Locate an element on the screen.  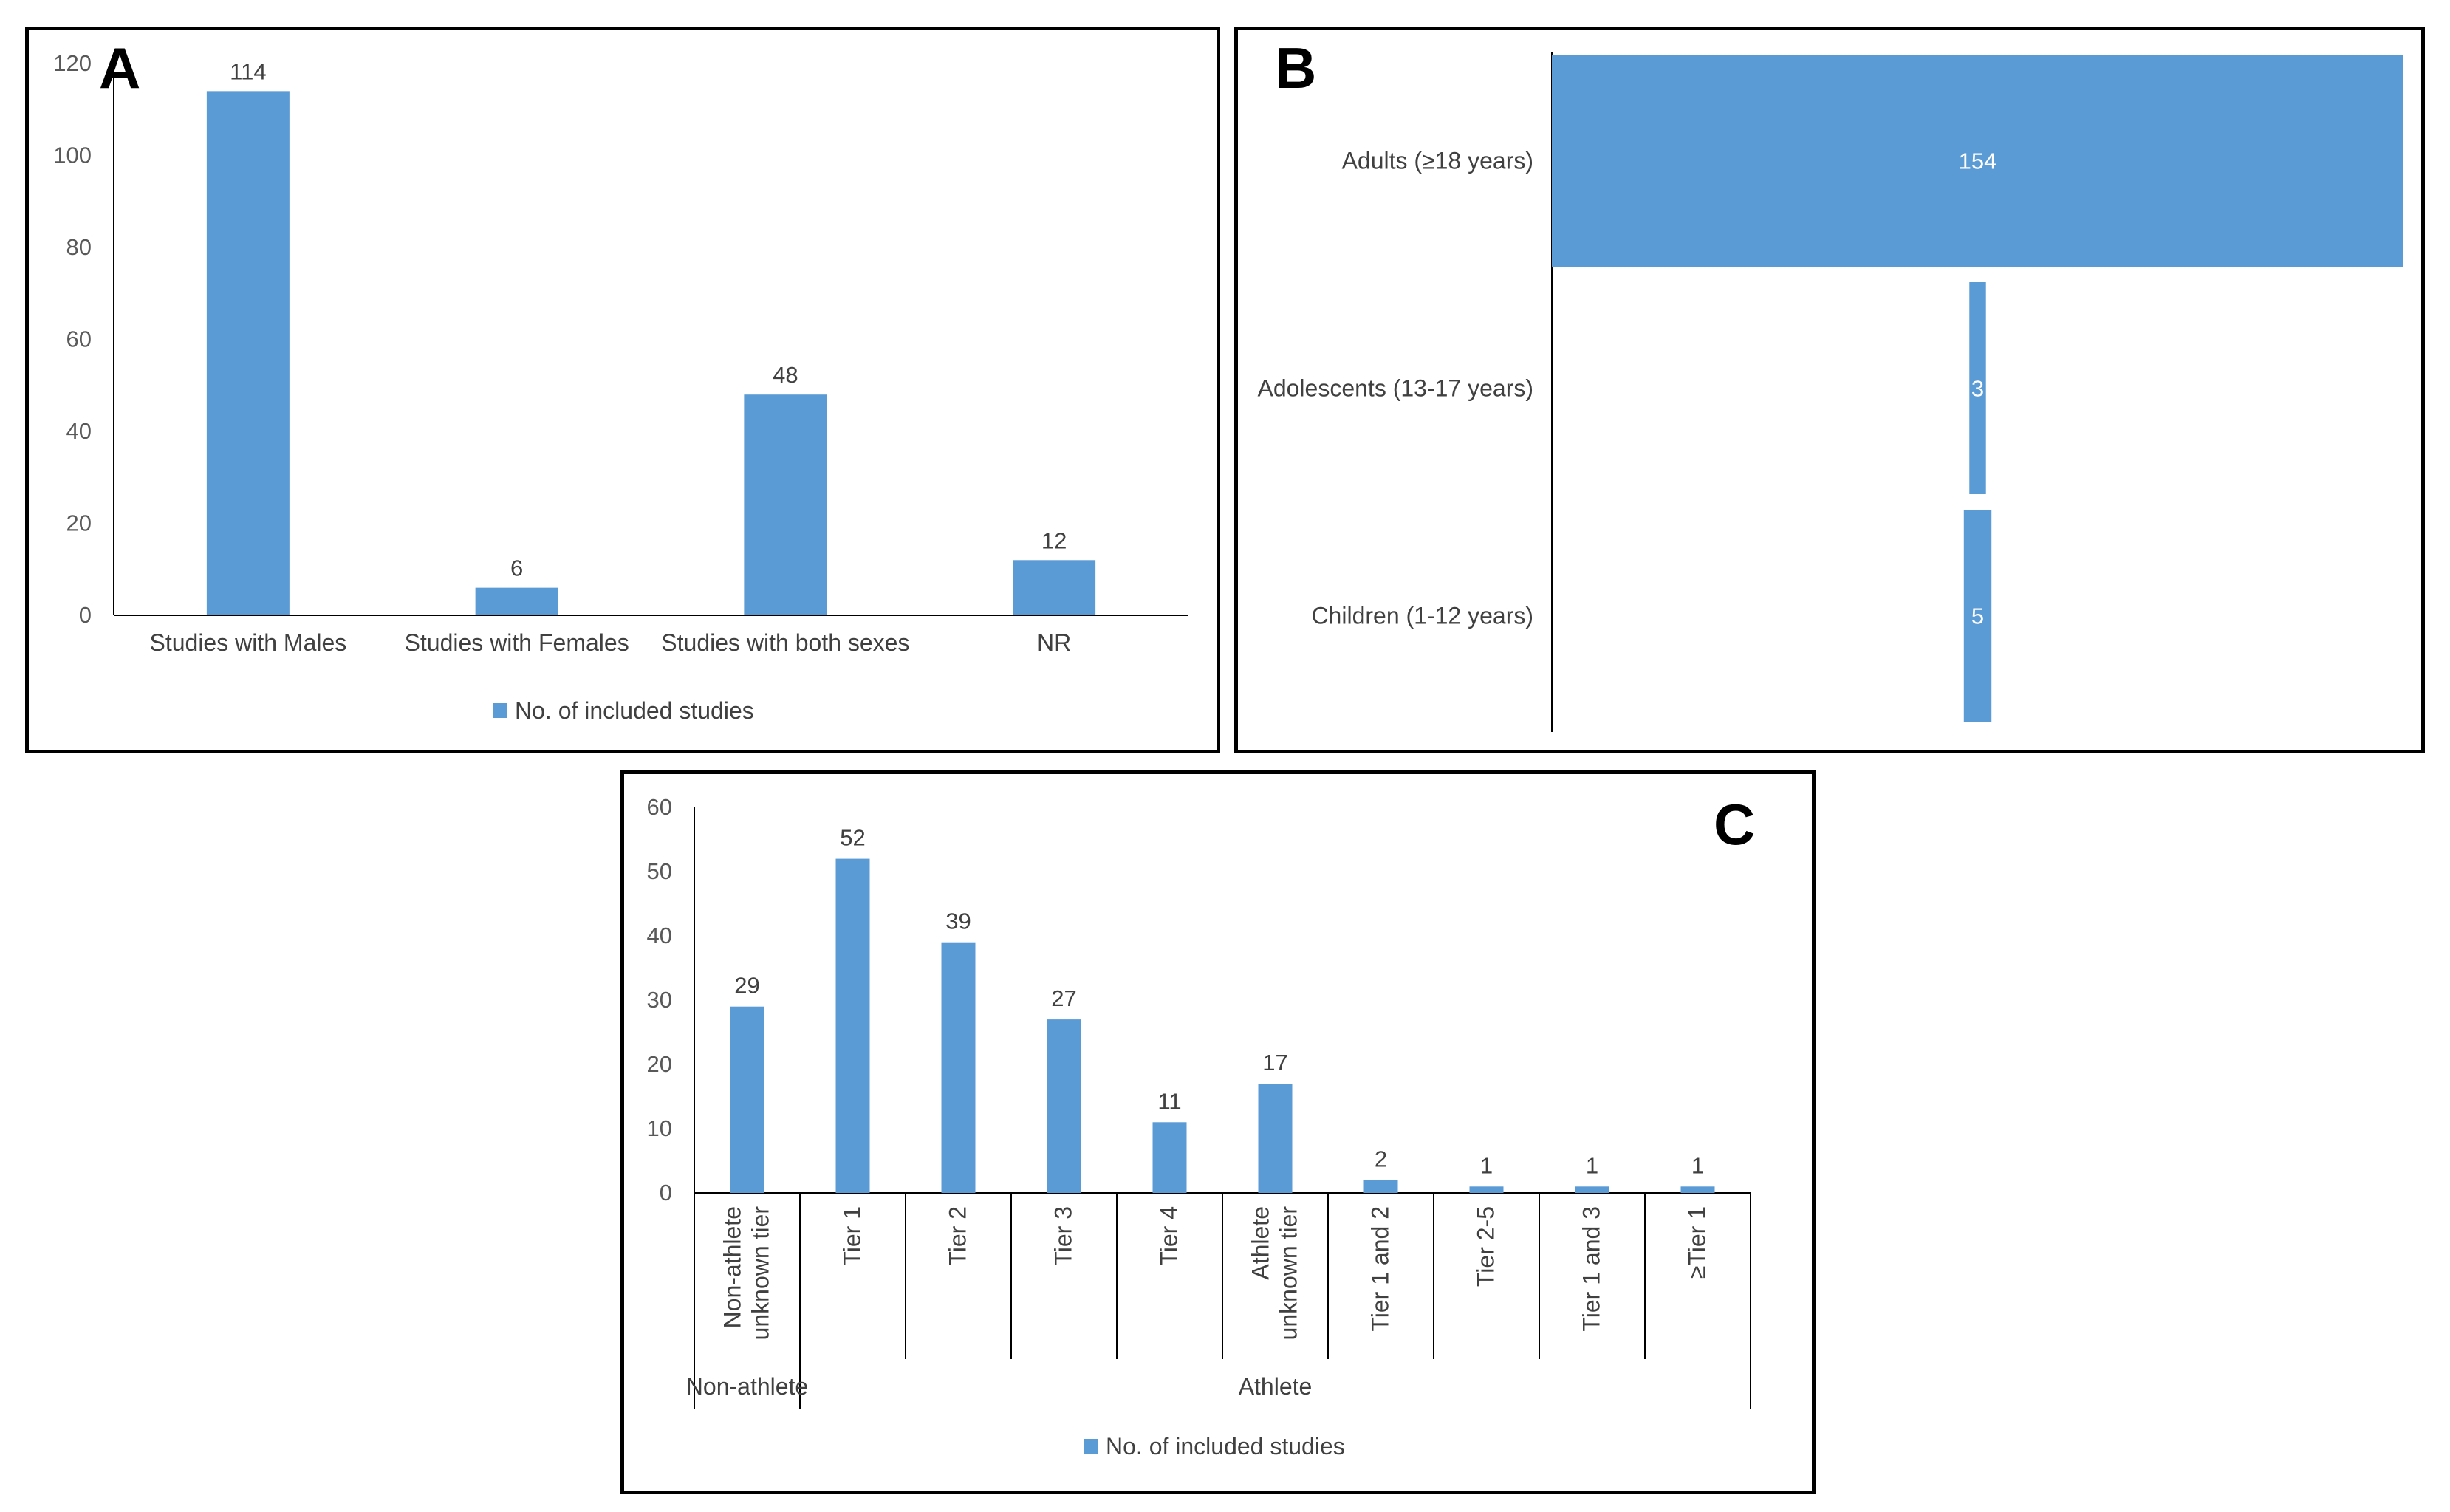
data-label: 154 is located at coordinates (1978, 161).